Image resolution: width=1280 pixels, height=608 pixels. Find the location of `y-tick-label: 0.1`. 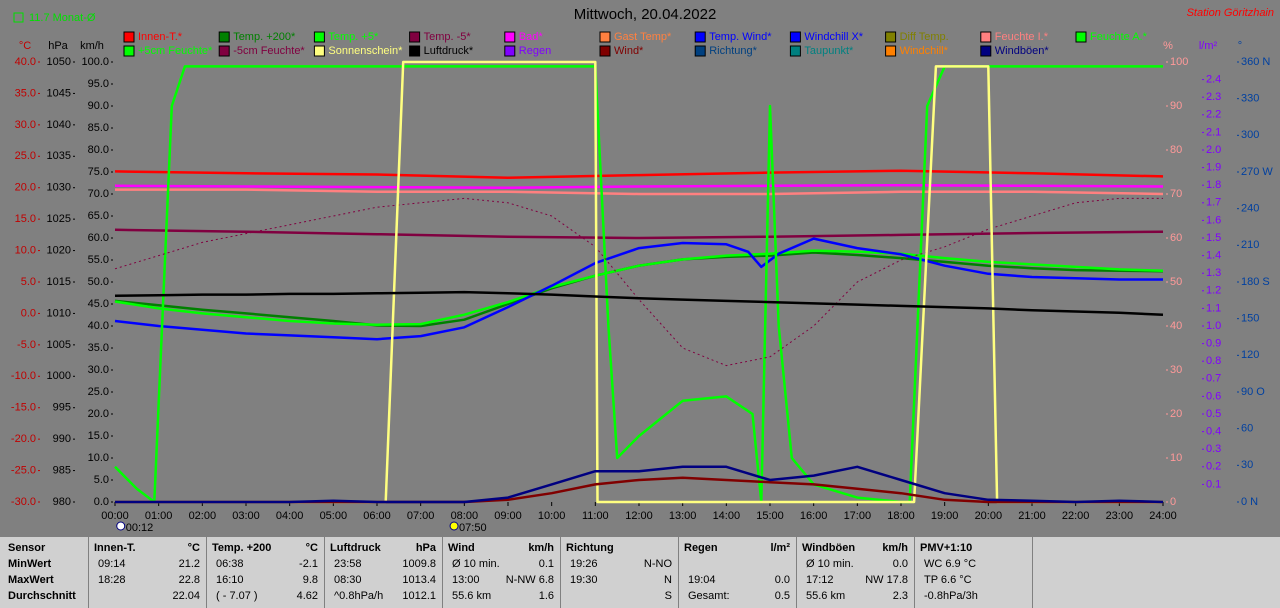

y-tick-label: 0.1 is located at coordinates (1213, 484).